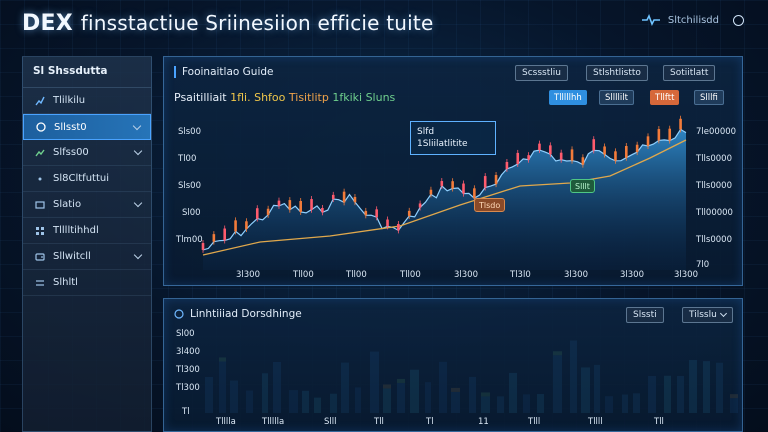 This screenshot has height=432, width=768. What do you see at coordinates (714, 240) in the screenshot?
I see `y-tick-right: Tlls0000` at bounding box center [714, 240].